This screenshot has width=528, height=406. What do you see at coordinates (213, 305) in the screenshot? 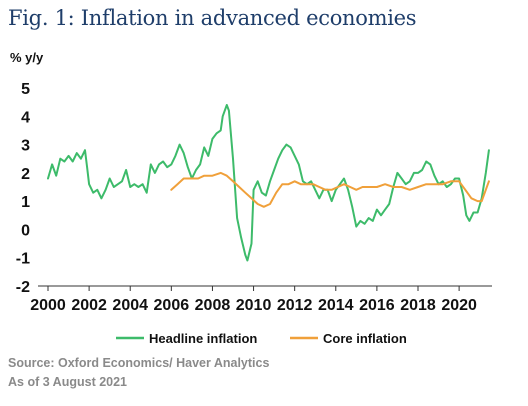
I see `x-tick-label-4: 2008` at bounding box center [213, 305].